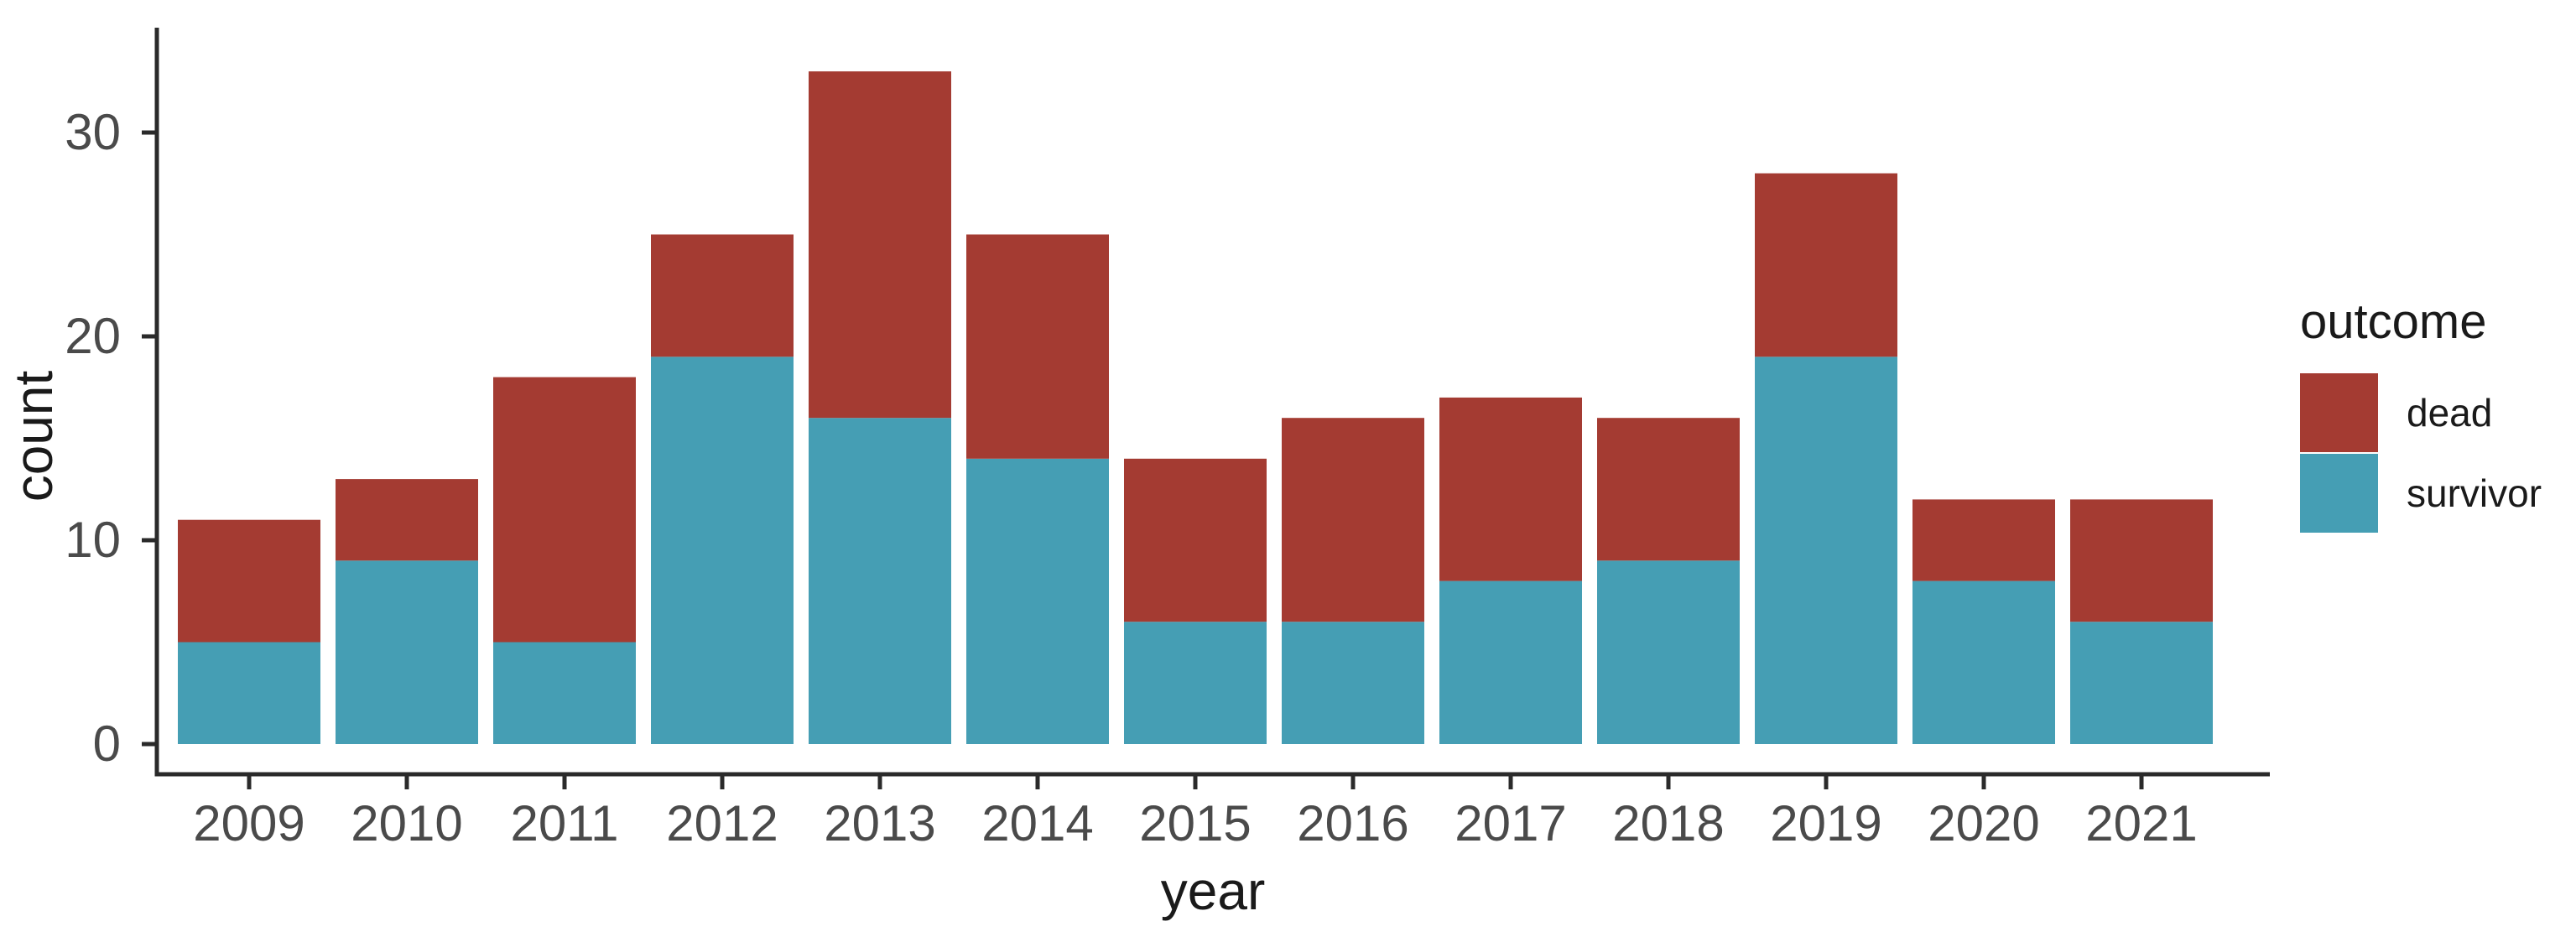 The image size is (2576, 937). I want to click on x-tick-label-2020: 2020, so click(1983, 823).